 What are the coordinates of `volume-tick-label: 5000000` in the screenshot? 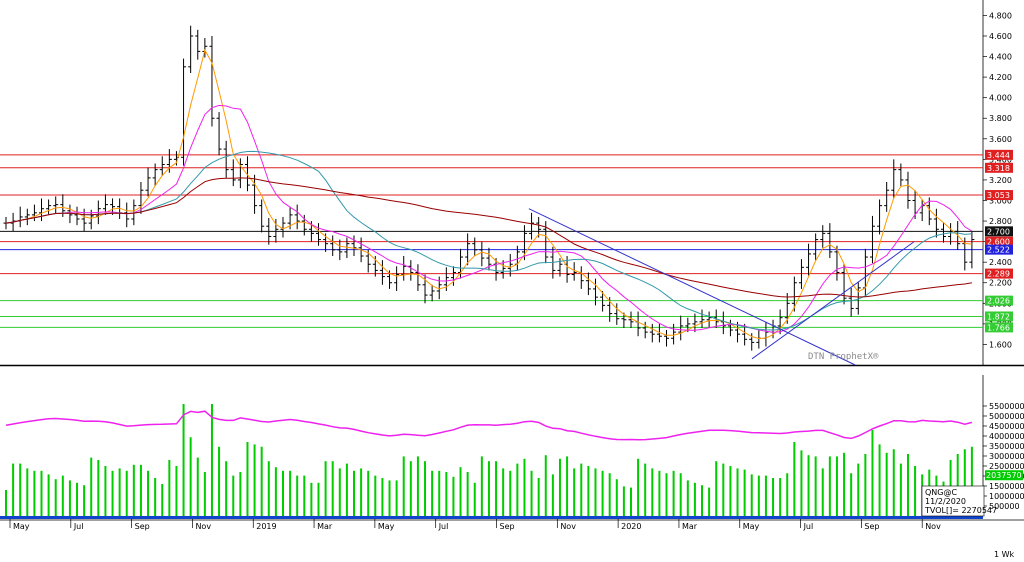 It's located at (1006, 416).